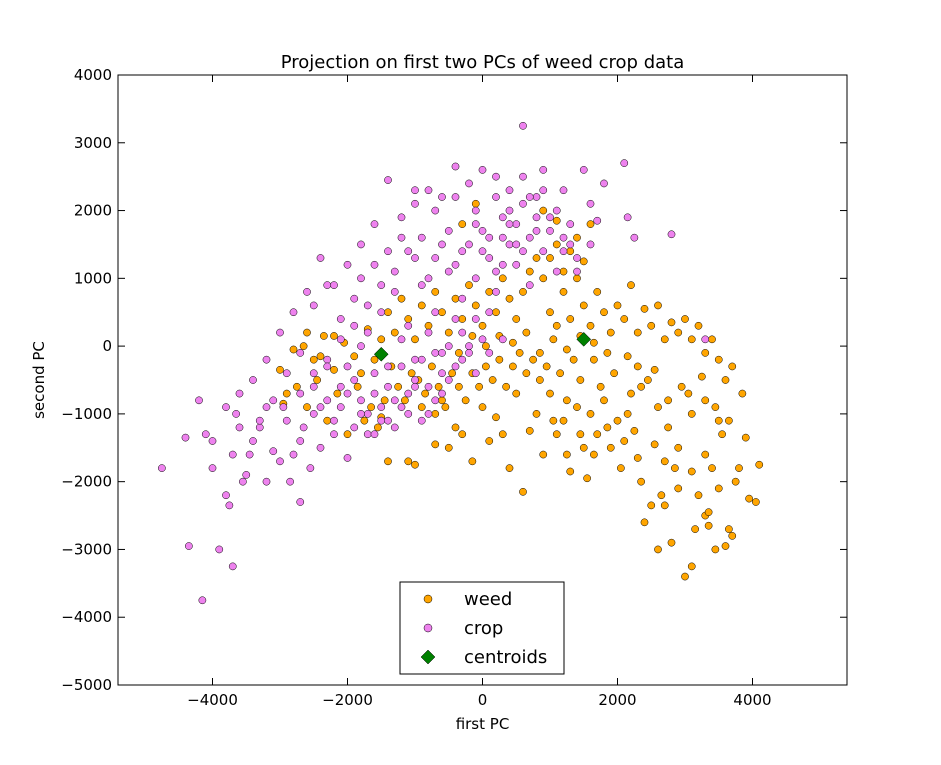 The height and width of the screenshot is (765, 941). Describe the element at coordinates (39, 380) in the screenshot. I see `y-axis-label: second PC` at that location.